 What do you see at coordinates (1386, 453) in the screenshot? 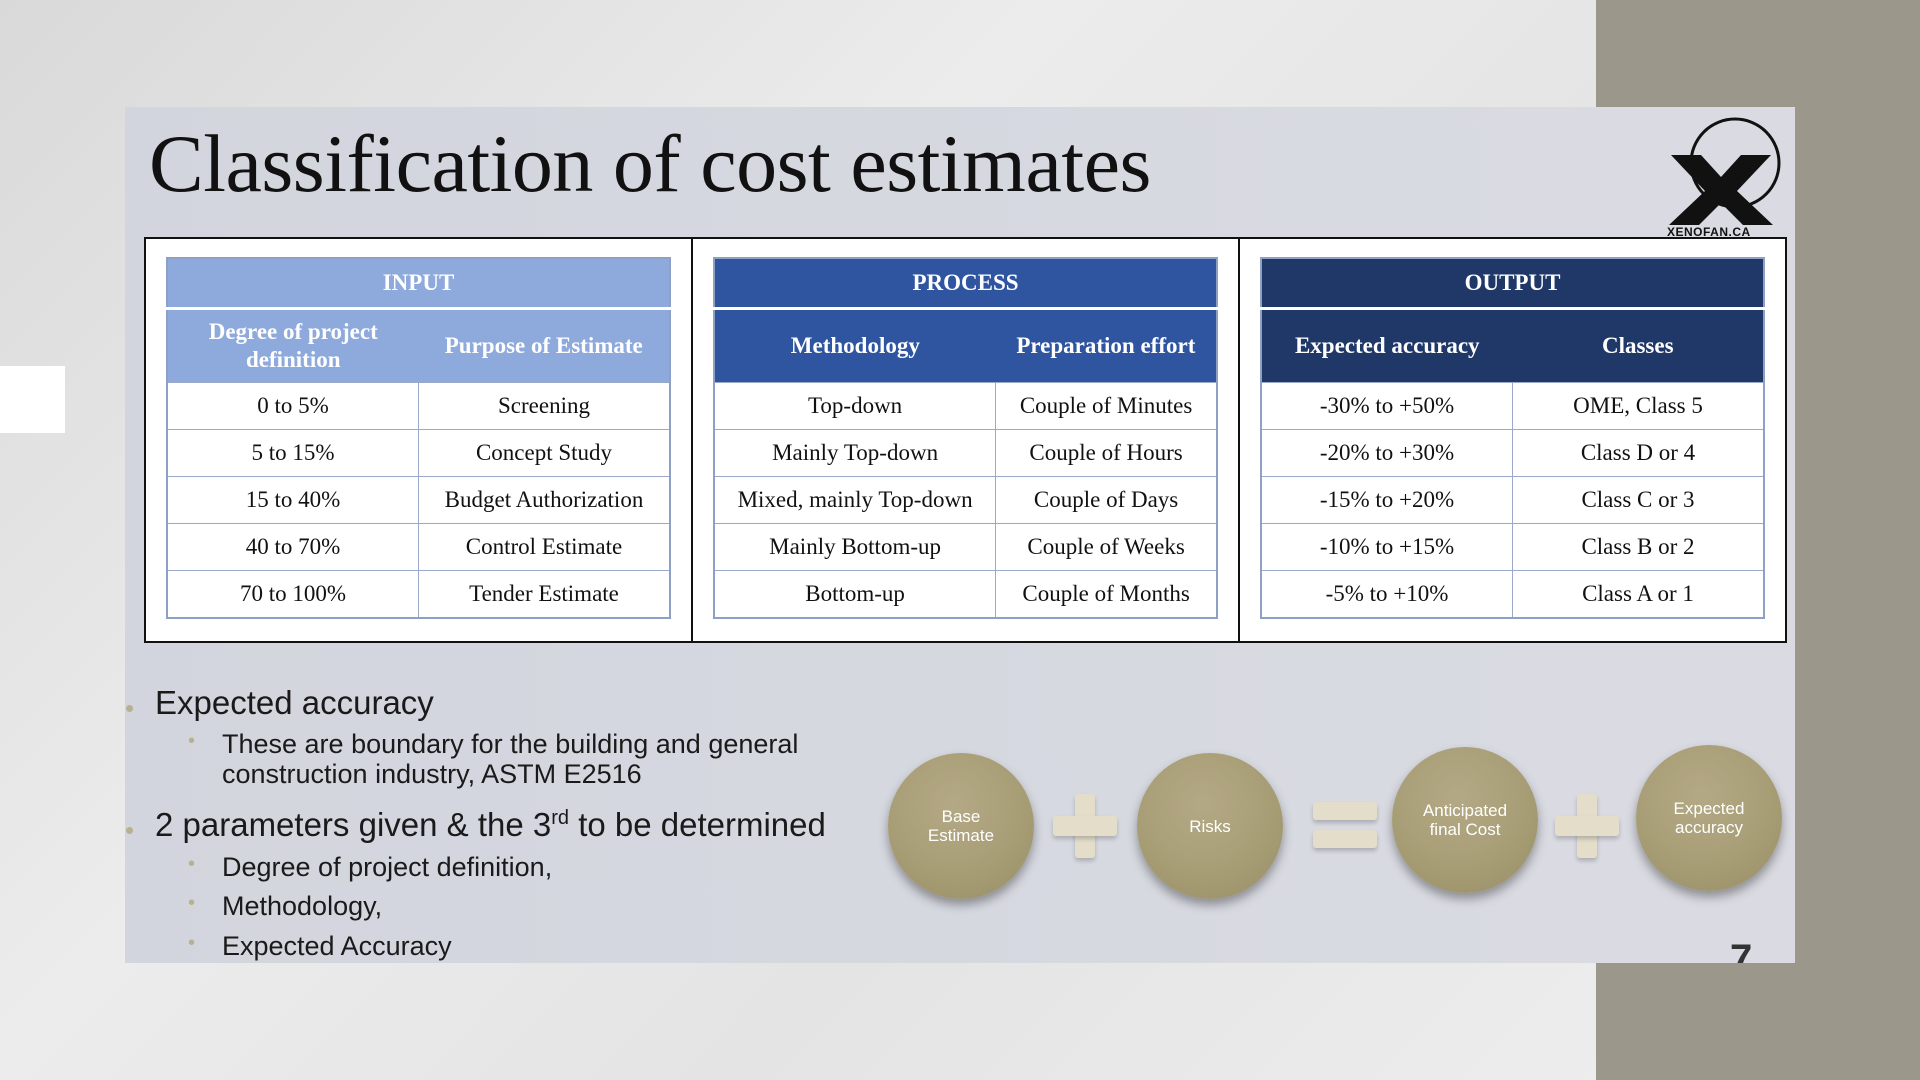
I see `table-cell: -20% to +30%` at bounding box center [1386, 453].